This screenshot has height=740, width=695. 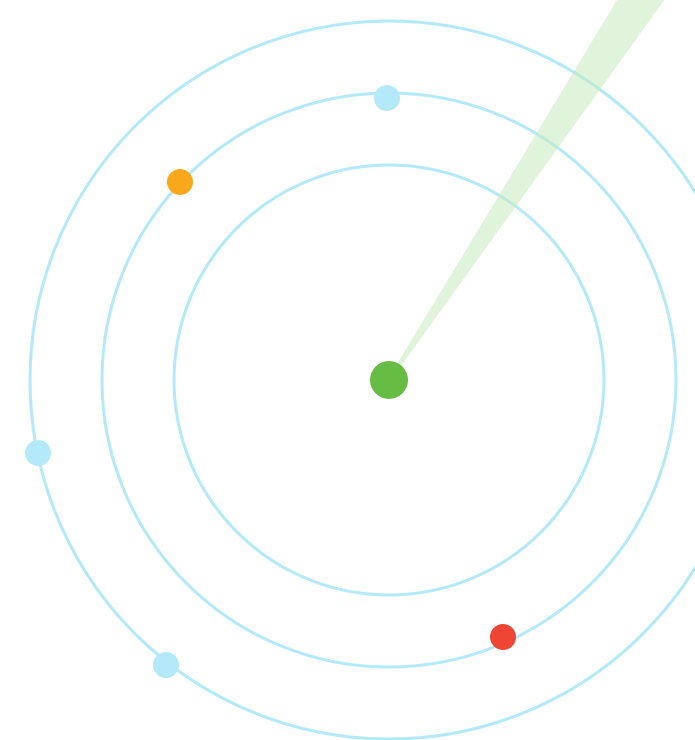 I want to click on blip-neutral-top, so click(x=387, y=98).